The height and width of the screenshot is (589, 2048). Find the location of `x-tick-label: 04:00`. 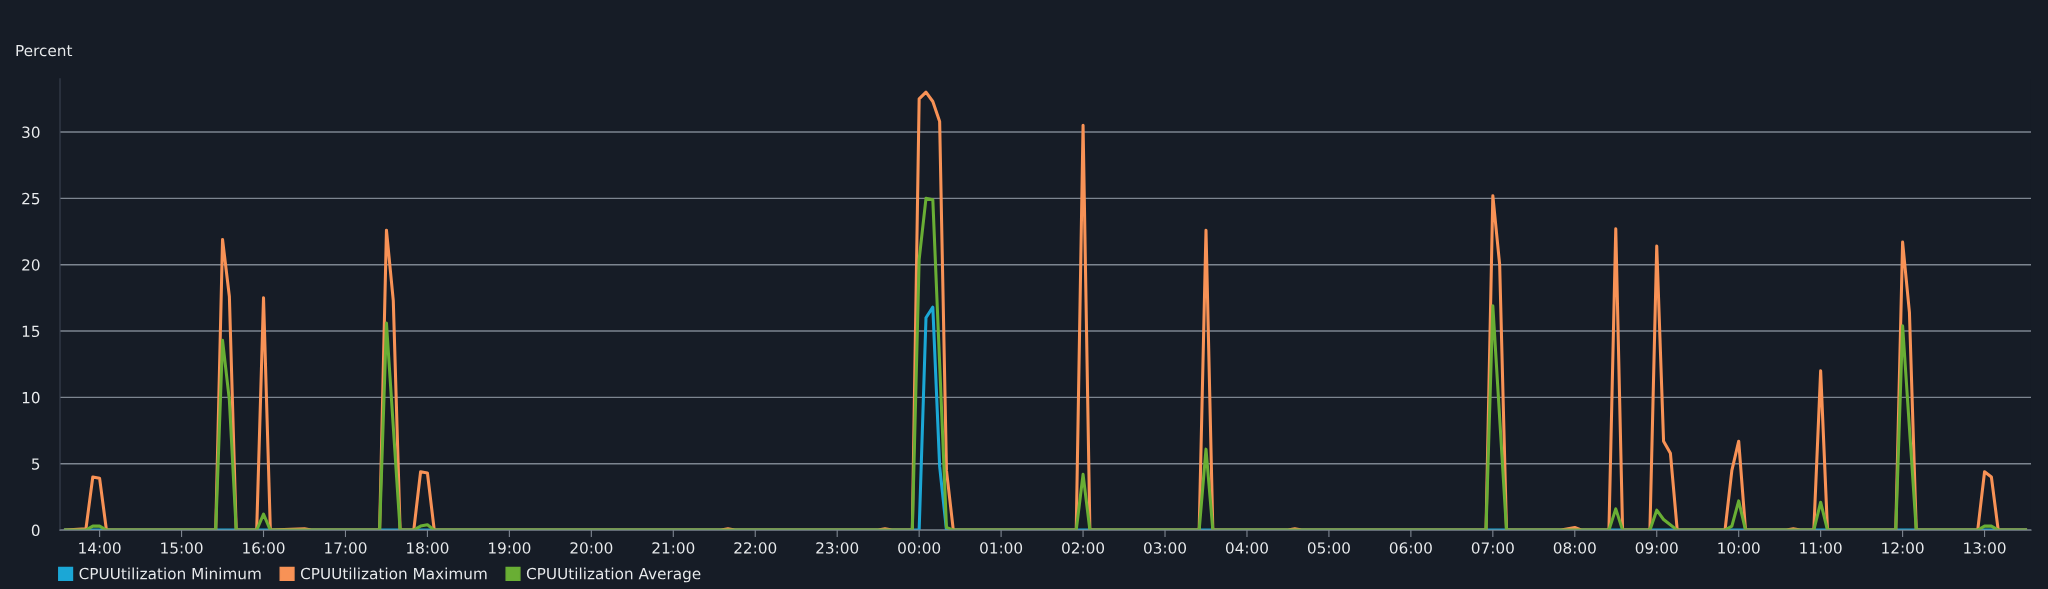

x-tick-label: 04:00 is located at coordinates (1246, 548).